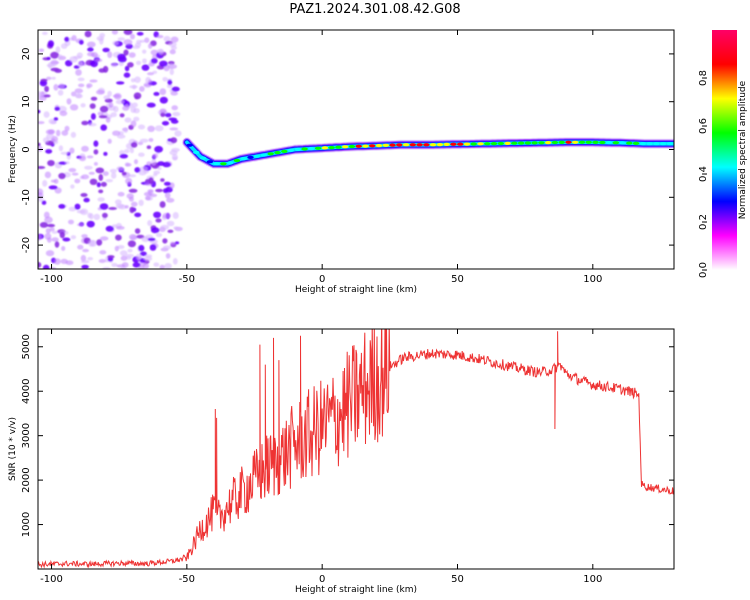  I want to click on spectrogram-x-axis-label: Height of straight line (km), so click(356, 290).